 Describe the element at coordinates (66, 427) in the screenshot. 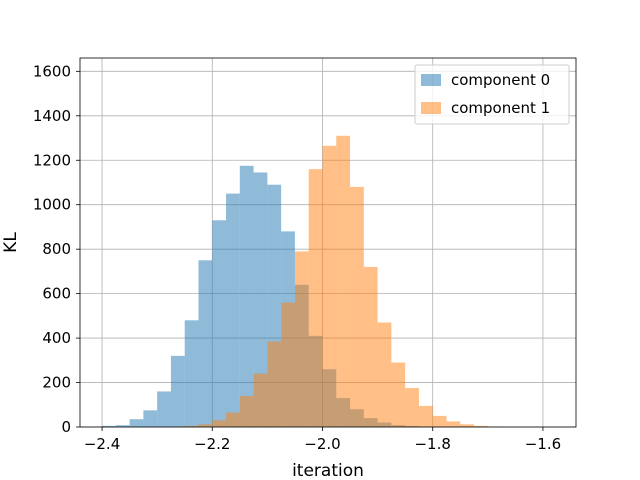

I see `y-tick-label: 0` at that location.